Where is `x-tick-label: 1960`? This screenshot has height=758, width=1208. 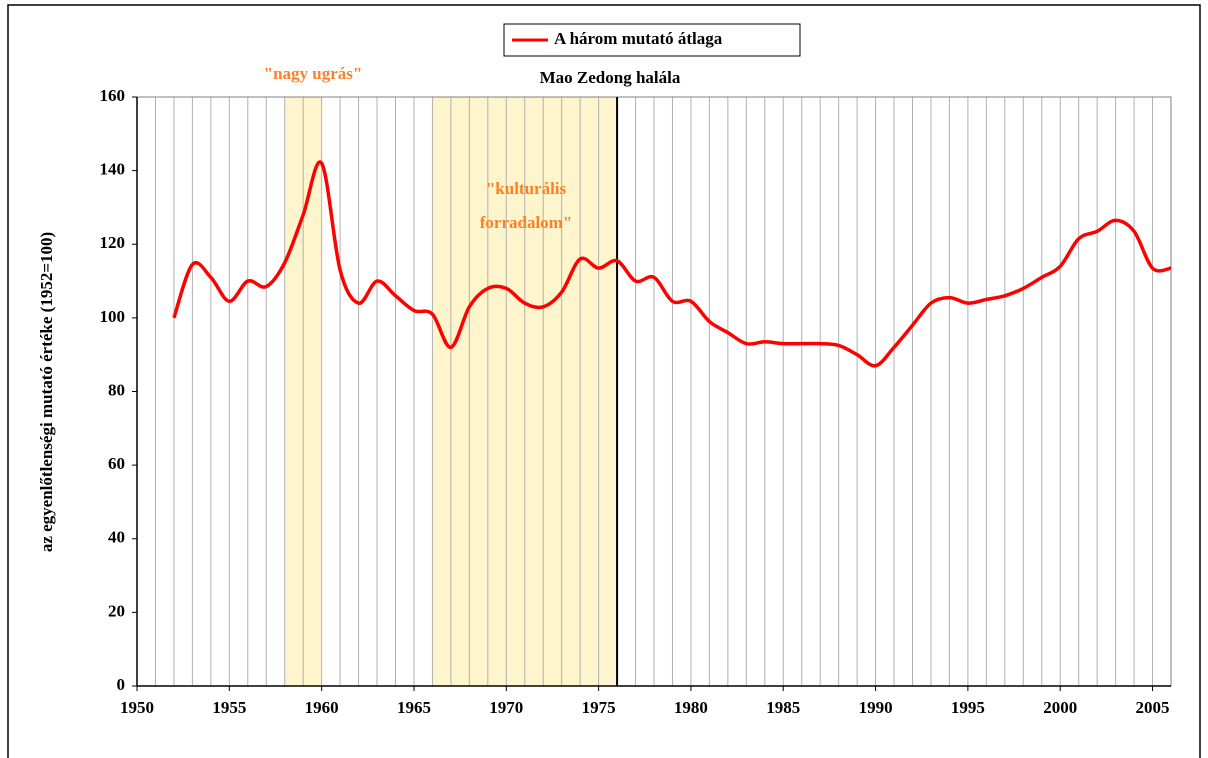 x-tick-label: 1960 is located at coordinates (322, 707).